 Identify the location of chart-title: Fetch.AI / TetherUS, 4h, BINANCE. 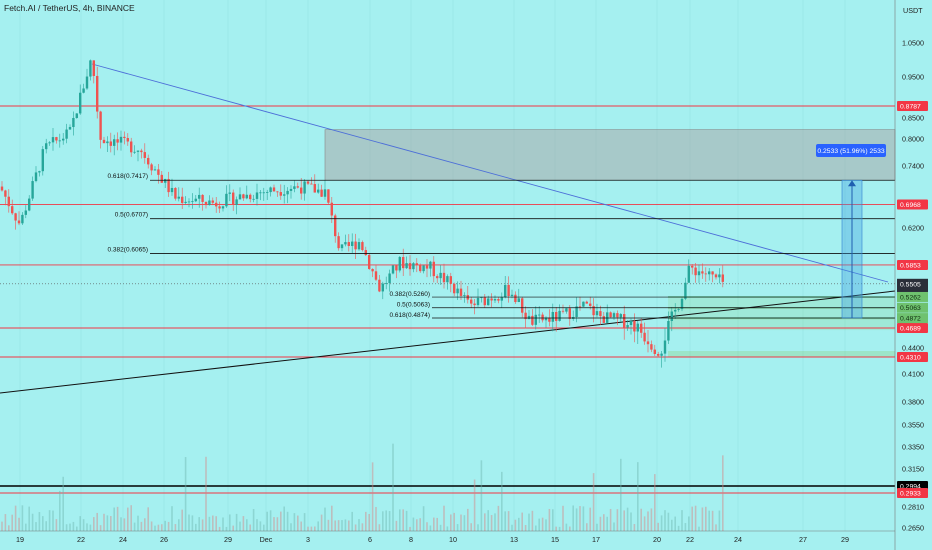
(69, 8).